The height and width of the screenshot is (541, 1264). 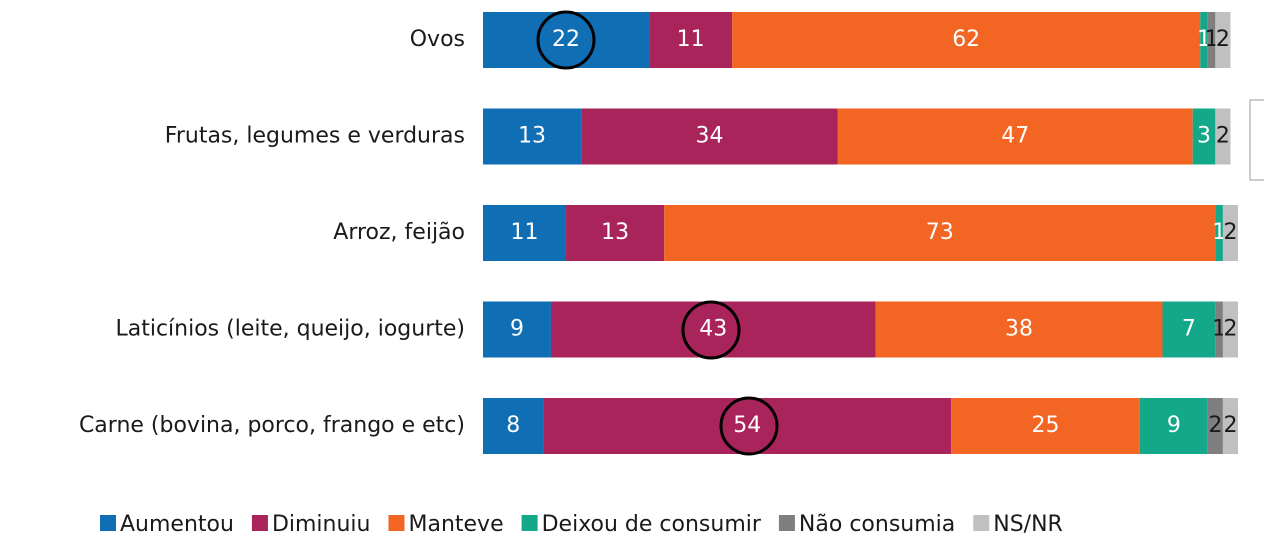 I want to click on value-label: 62, so click(x=966, y=39).